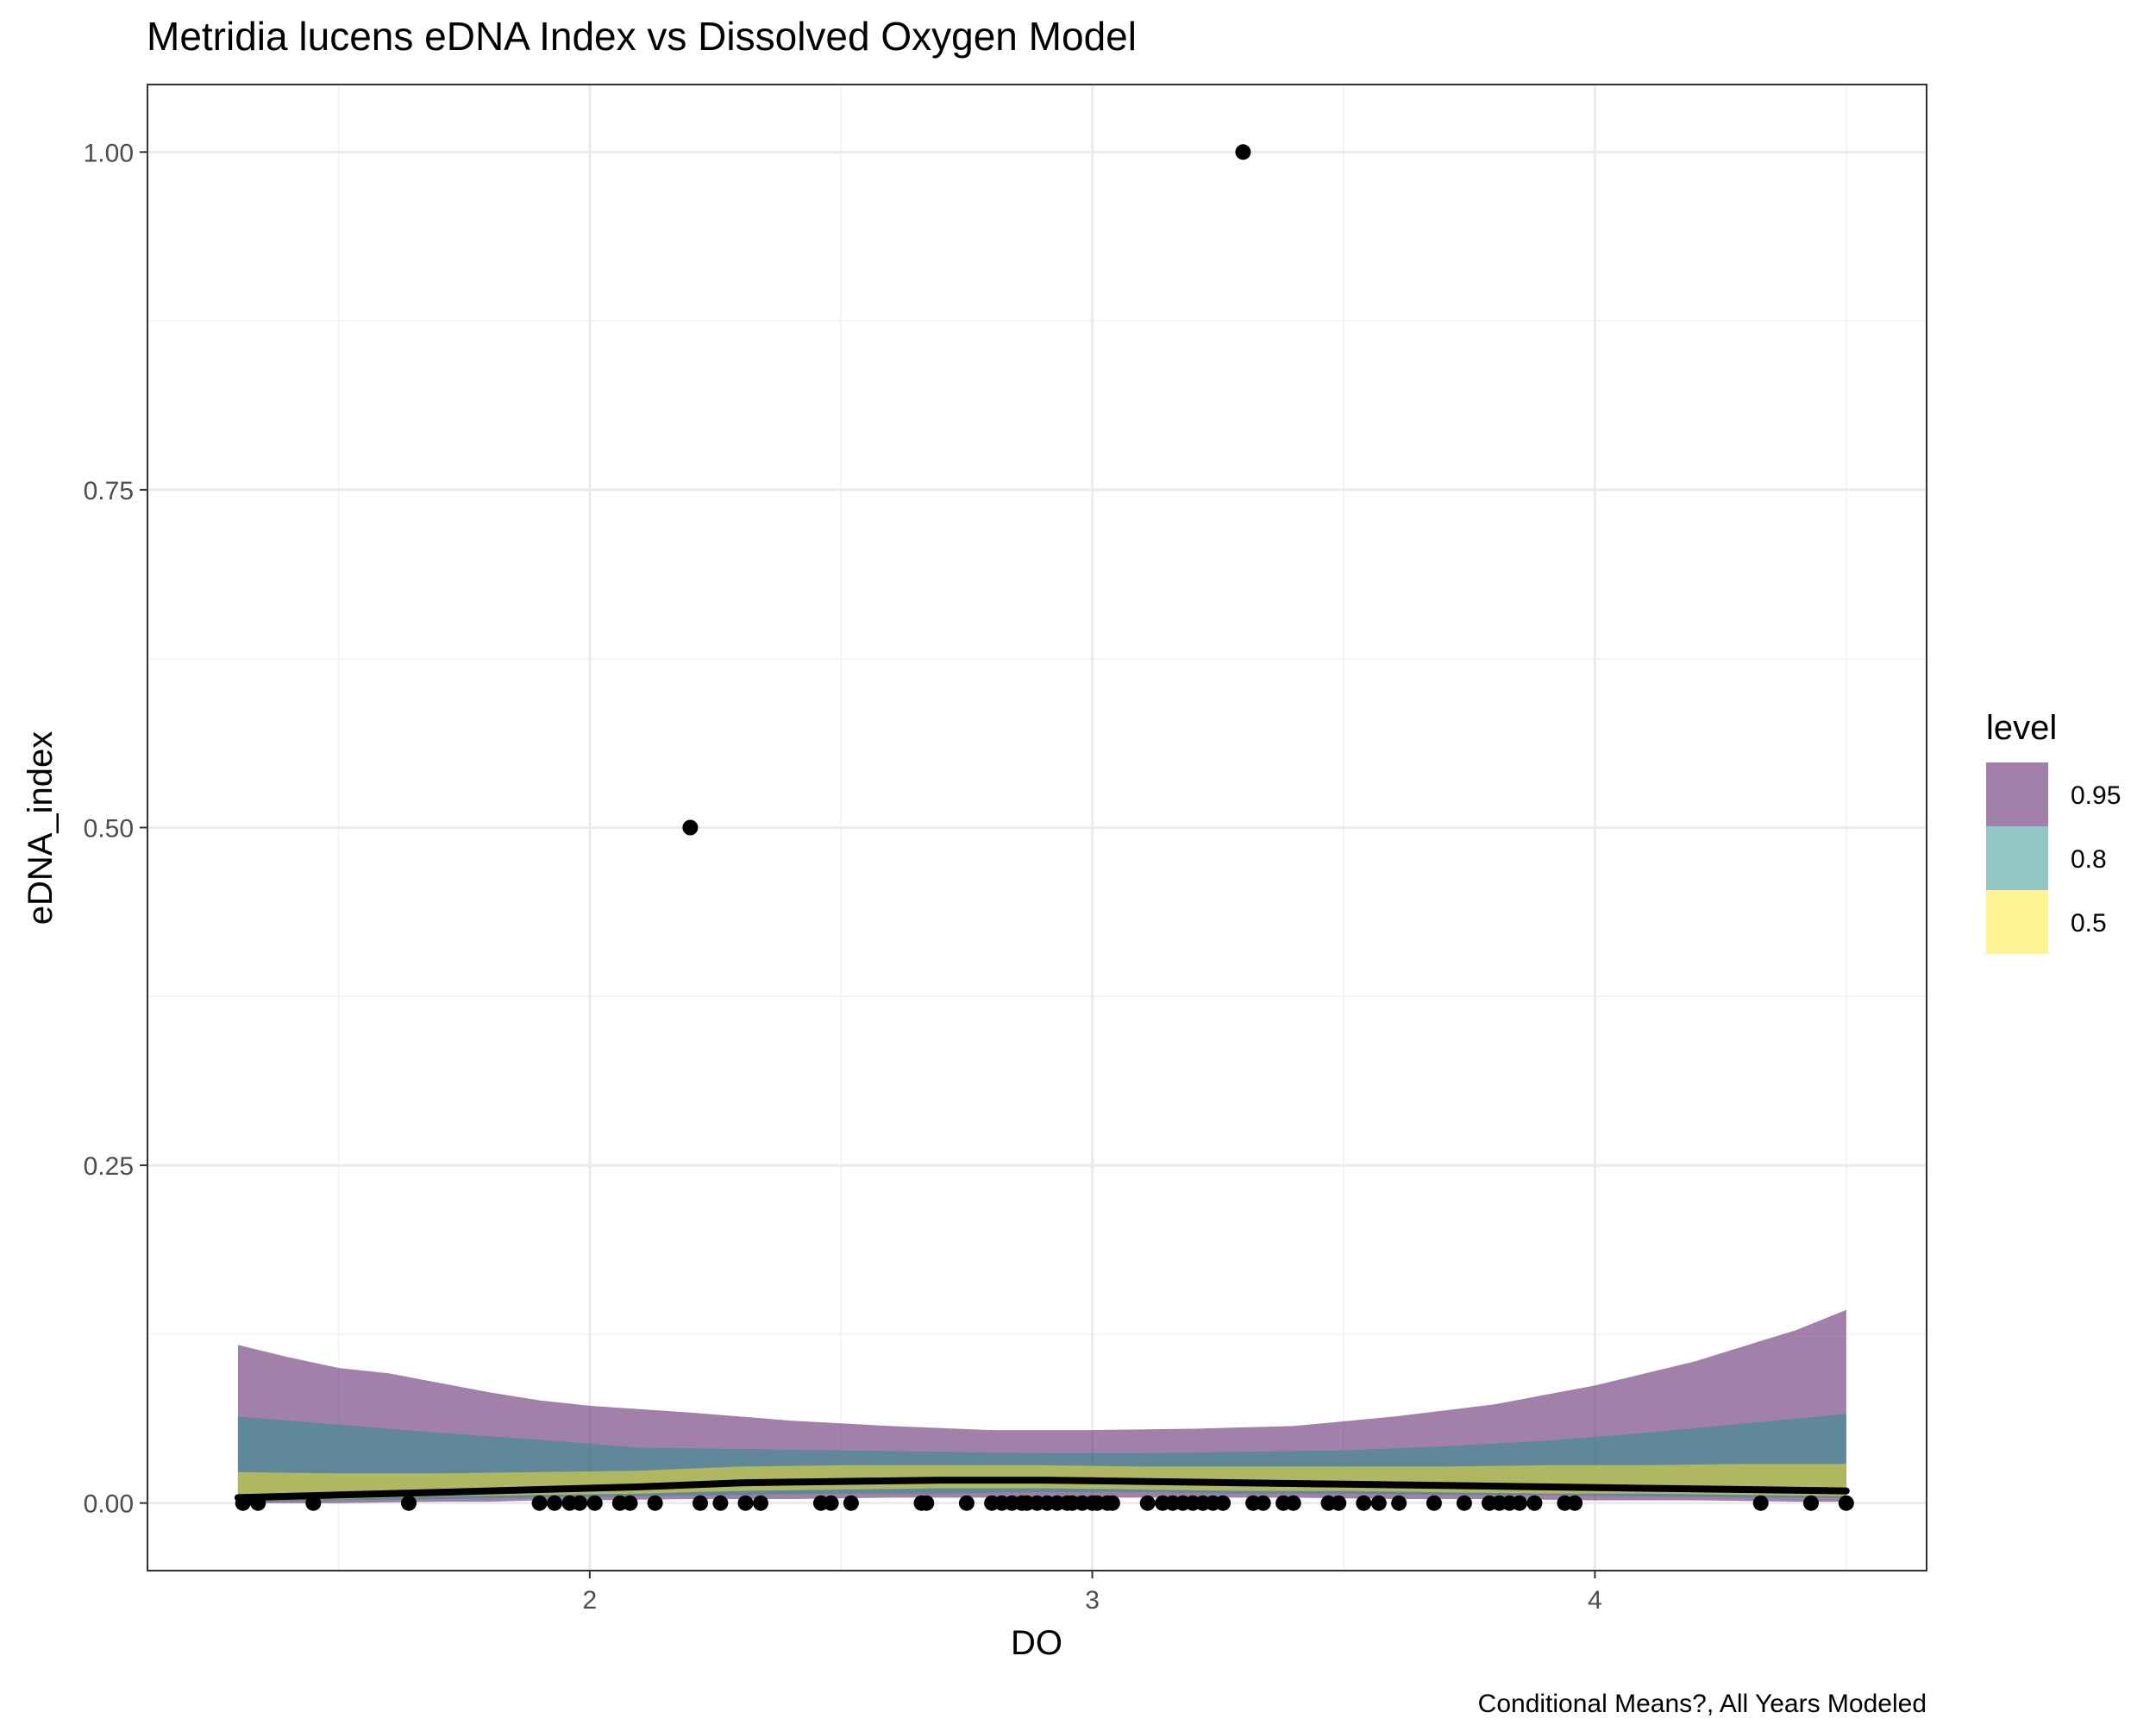 The width and height of the screenshot is (2156, 1725). Describe the element at coordinates (1702, 1704) in the screenshot. I see `caption: Conditional Means?, All Years Modeled` at that location.